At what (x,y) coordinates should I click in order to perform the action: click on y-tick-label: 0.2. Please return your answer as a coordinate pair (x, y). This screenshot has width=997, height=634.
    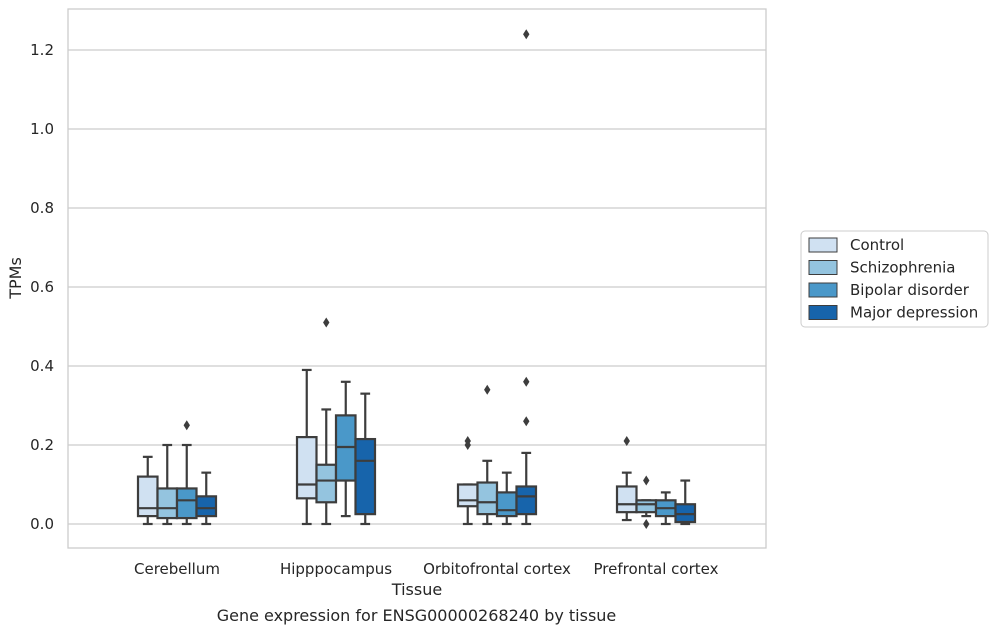
    Looking at the image, I should click on (42, 445).